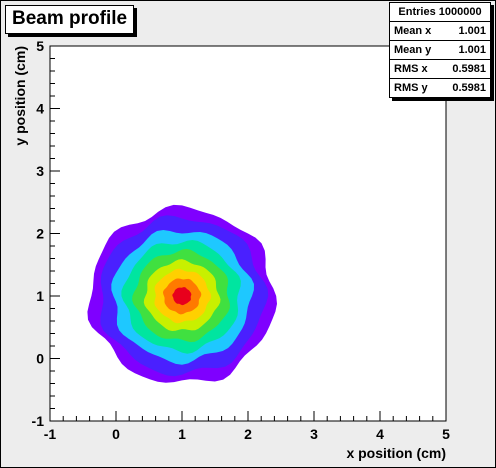 This screenshot has width=496, height=468. What do you see at coordinates (412, 50) in the screenshot?
I see `stats-label: Mean y` at bounding box center [412, 50].